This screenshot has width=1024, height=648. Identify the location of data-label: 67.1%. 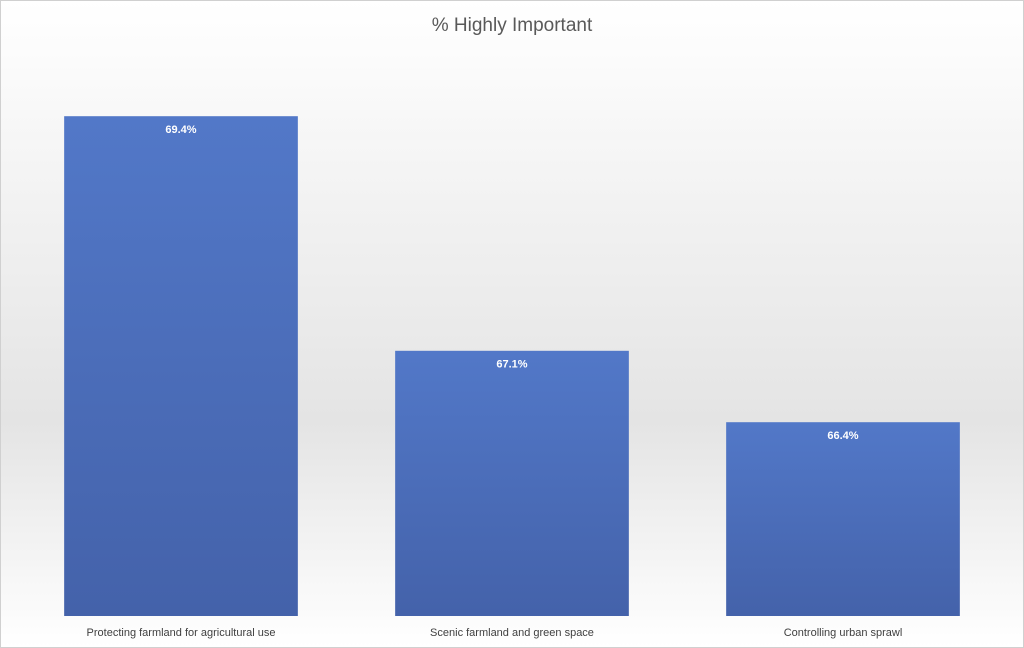
(511, 365).